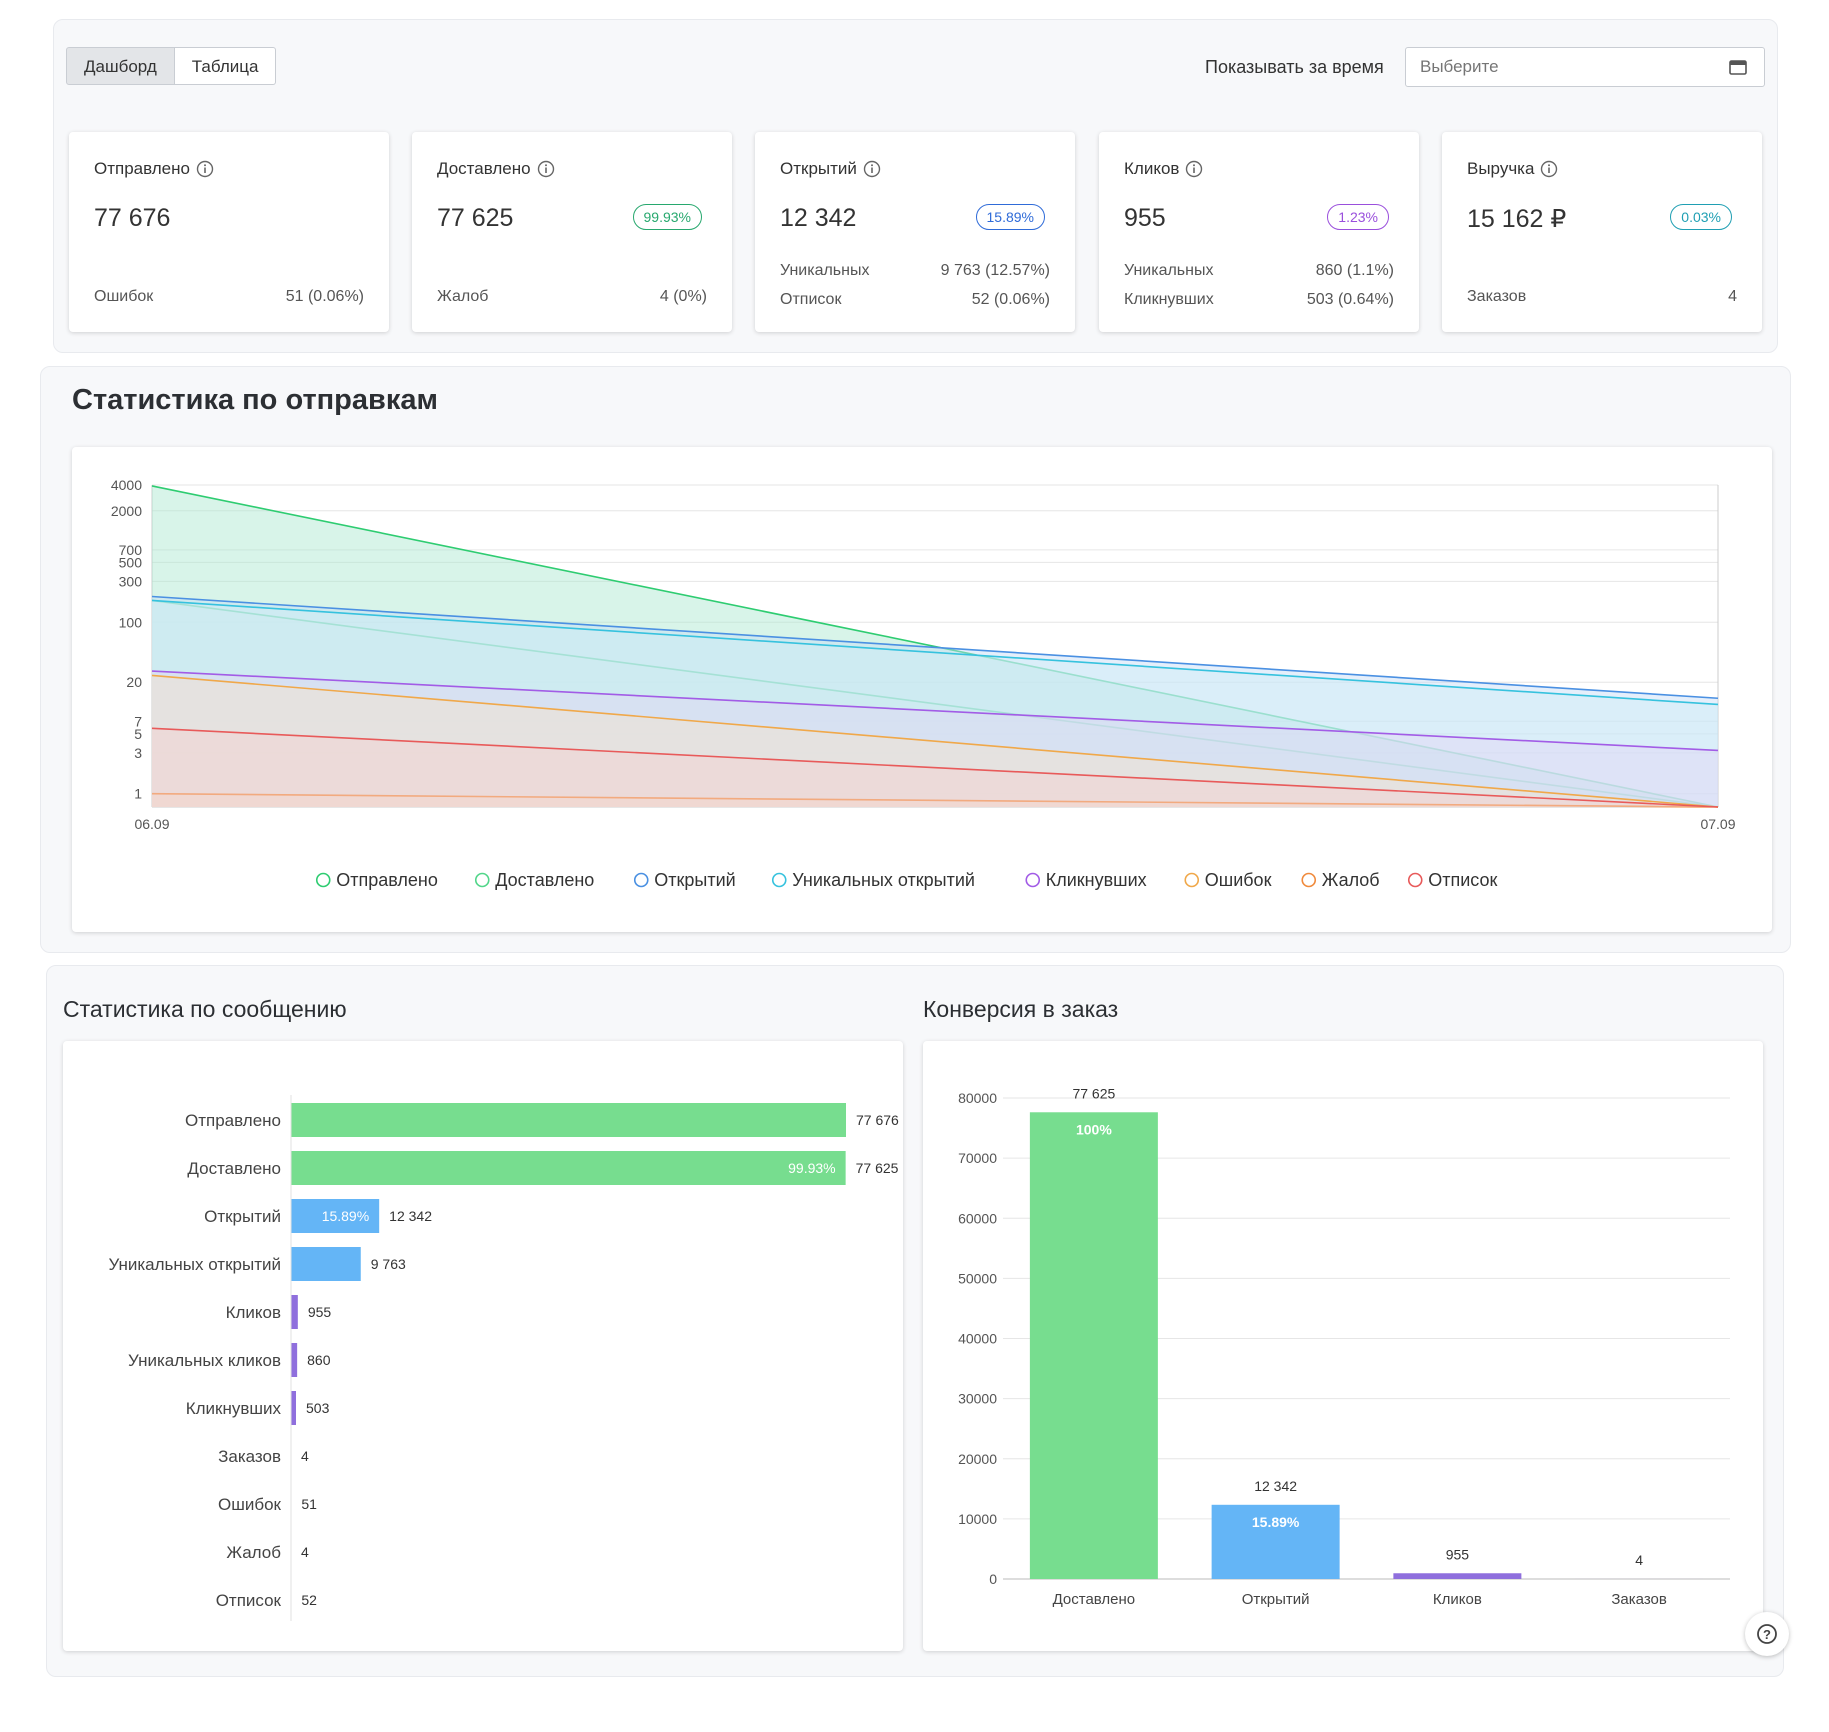 This screenshot has width=1829, height=1732. Describe the element at coordinates (205, 1009) in the screenshot. I see `message-stats-title: Статистика по сообщению` at that location.